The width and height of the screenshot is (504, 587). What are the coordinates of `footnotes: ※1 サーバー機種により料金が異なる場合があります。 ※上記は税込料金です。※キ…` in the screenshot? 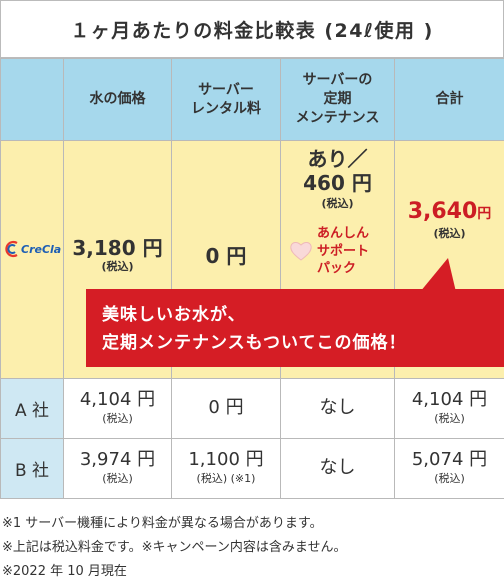 It's located at (174, 548).